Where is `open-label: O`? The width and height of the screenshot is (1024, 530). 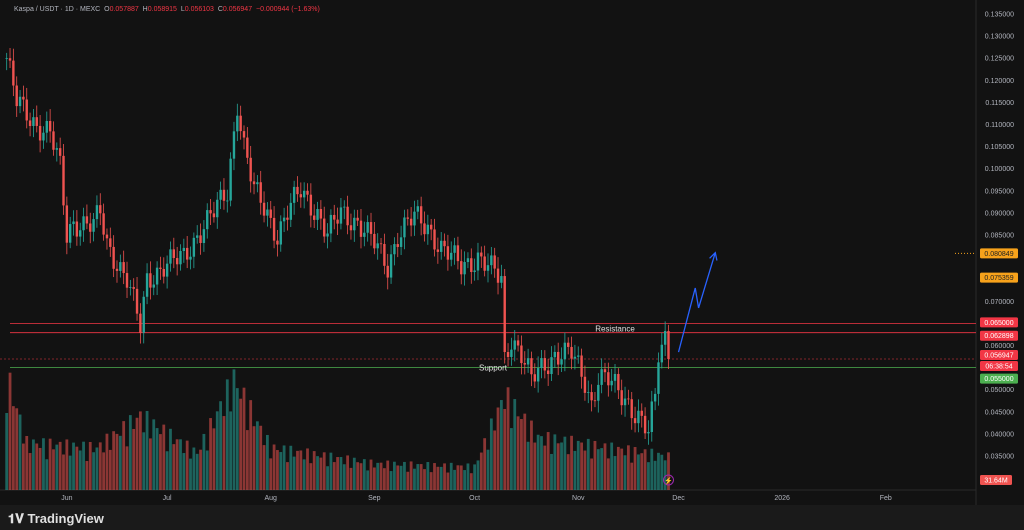
open-label: O is located at coordinates (107, 9).